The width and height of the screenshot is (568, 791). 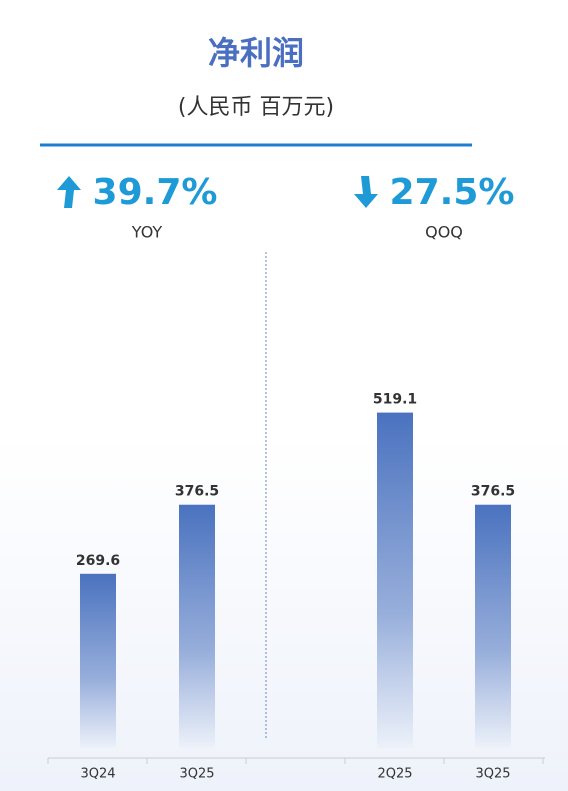 What do you see at coordinates (147, 232) in the screenshot?
I see `headline-label: YOY` at bounding box center [147, 232].